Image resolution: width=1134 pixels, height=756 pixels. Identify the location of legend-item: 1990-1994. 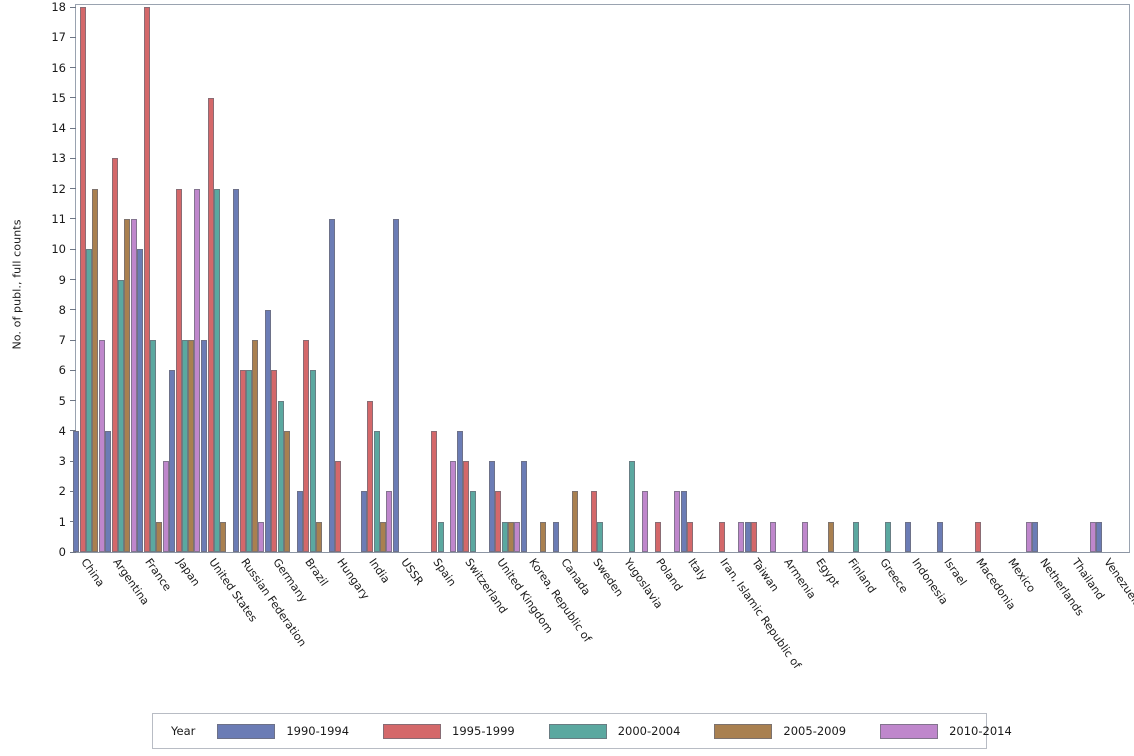
(283, 731).